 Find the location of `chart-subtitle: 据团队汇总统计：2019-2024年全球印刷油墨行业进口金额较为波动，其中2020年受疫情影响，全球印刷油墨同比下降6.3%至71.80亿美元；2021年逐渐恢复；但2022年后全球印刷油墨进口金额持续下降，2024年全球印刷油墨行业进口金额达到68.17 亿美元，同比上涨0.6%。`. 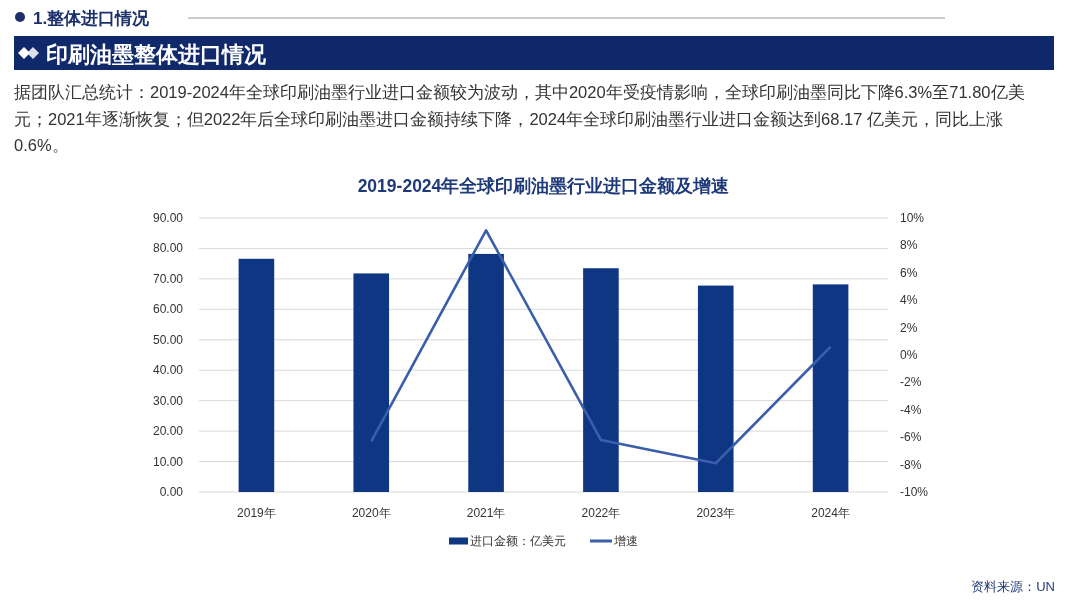

chart-subtitle: 据团队汇总统计：2019-2024年全球印刷油墨行业进口金额较为波动，其中2020年受疫情影响，全球印刷油墨同比下降6.3%至71.80亿美元；2021年逐渐恢复；但2022年后全球印刷油墨进口金额持续下降，2024年全球印刷油墨行业进口金额达到68.17 亿美元，同比上涨0.6%。 is located at coordinates (520, 119).